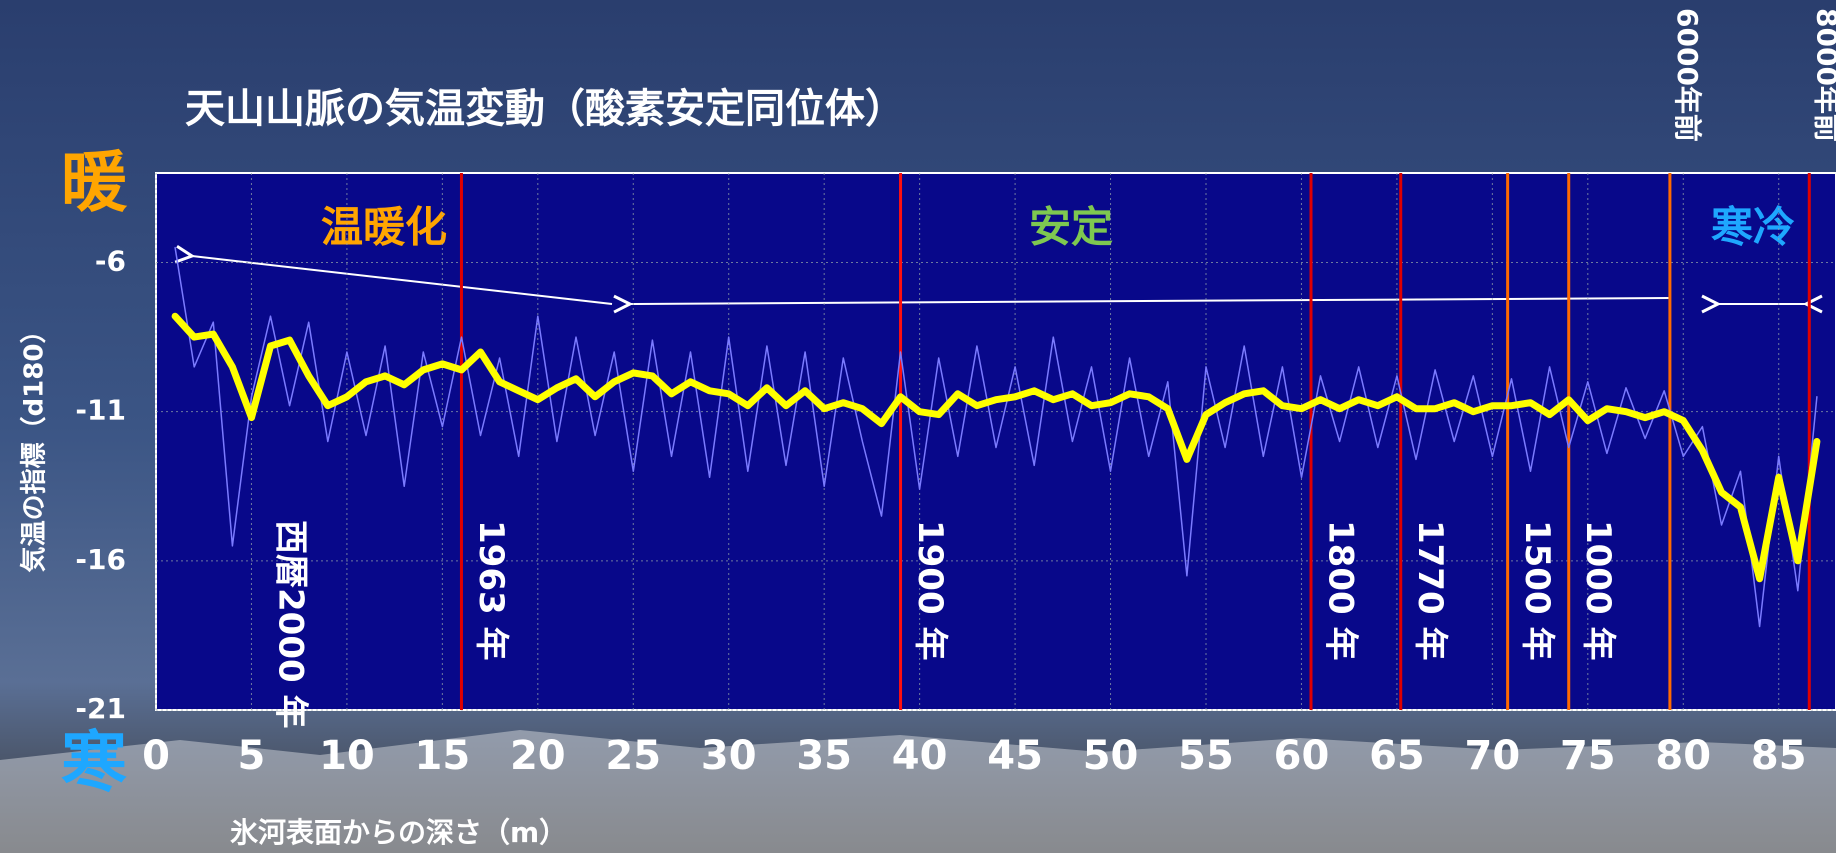 Image resolution: width=1836 pixels, height=857 pixels. Describe the element at coordinates (1430, 590) in the screenshot. I see `marker-label: 1770 年` at that location.